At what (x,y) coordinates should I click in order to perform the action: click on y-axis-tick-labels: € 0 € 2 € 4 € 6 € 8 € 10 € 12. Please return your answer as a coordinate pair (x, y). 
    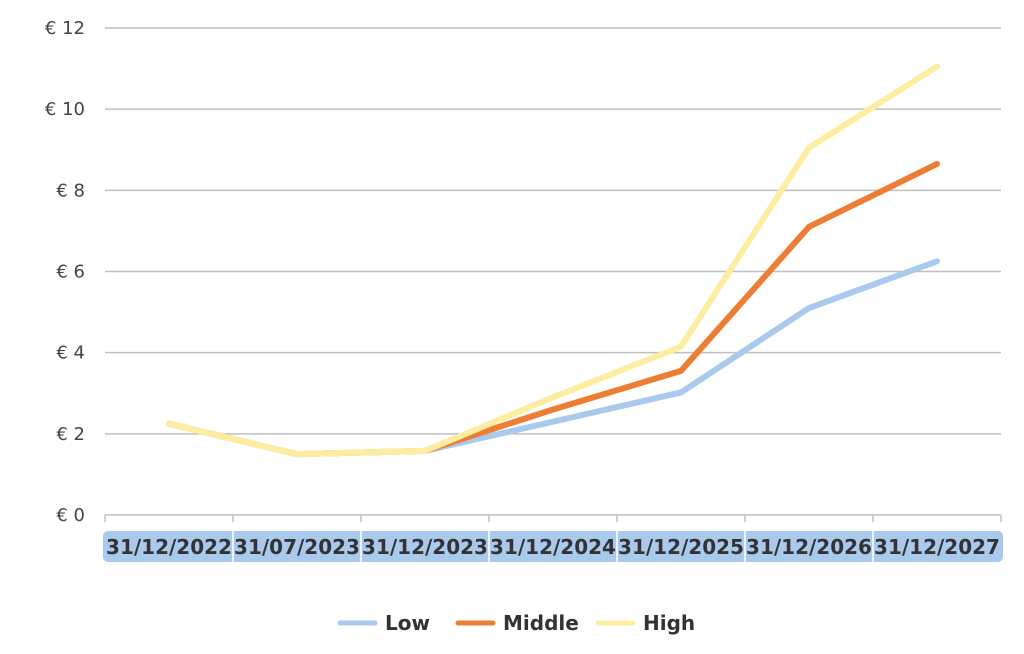
    Looking at the image, I should click on (65, 272).